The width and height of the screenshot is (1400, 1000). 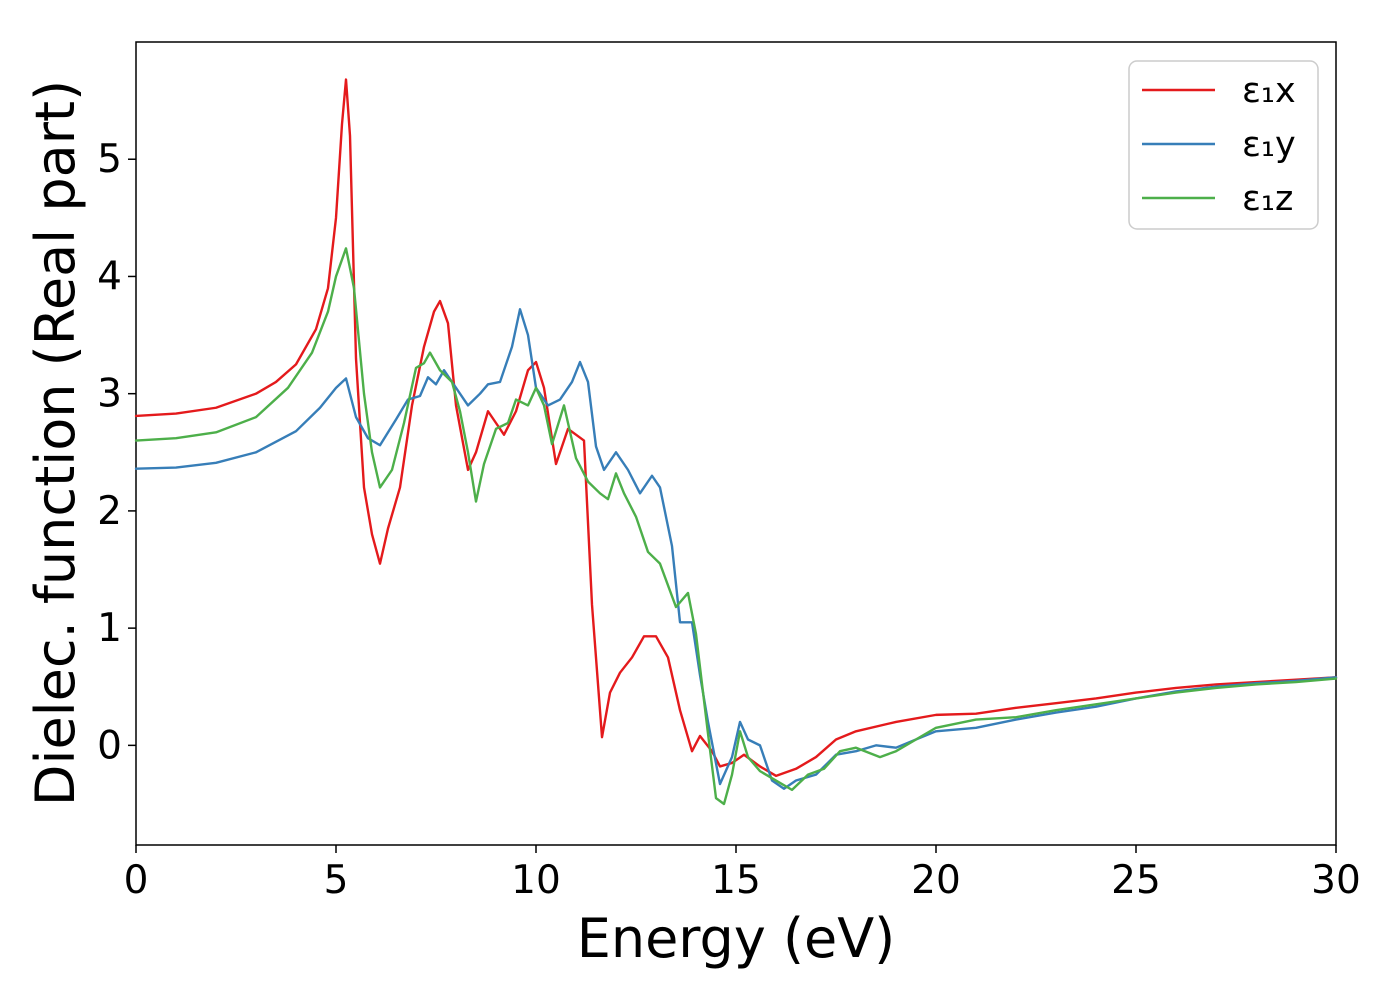 I want to click on x-tick-label: 25, so click(x=1136, y=880).